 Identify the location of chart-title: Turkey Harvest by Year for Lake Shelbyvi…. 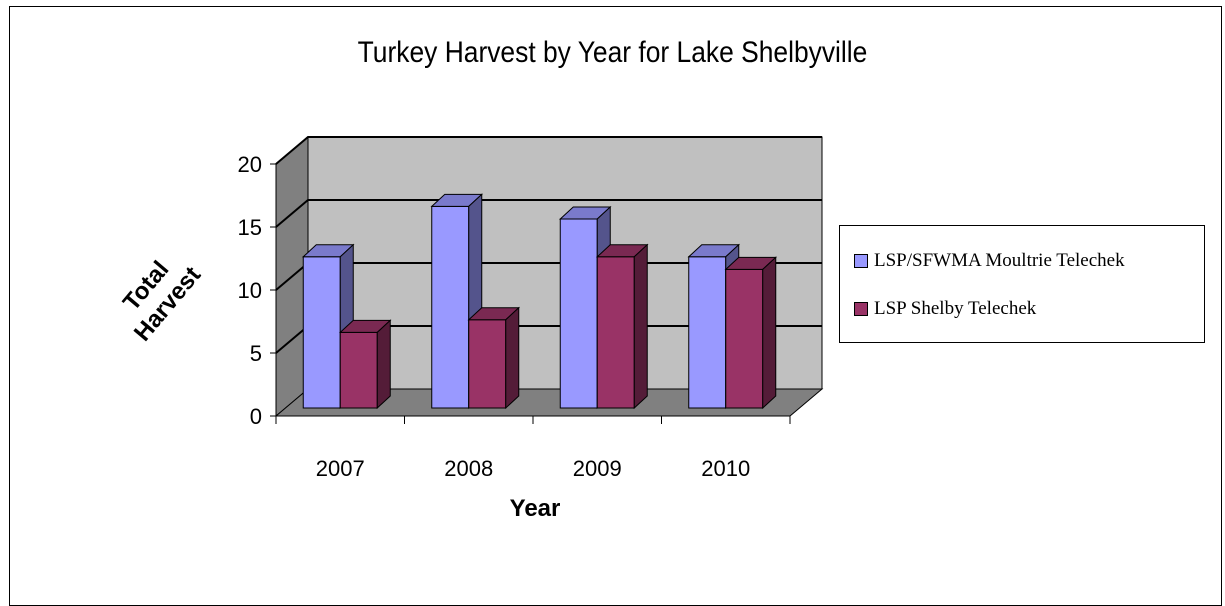
(612, 52).